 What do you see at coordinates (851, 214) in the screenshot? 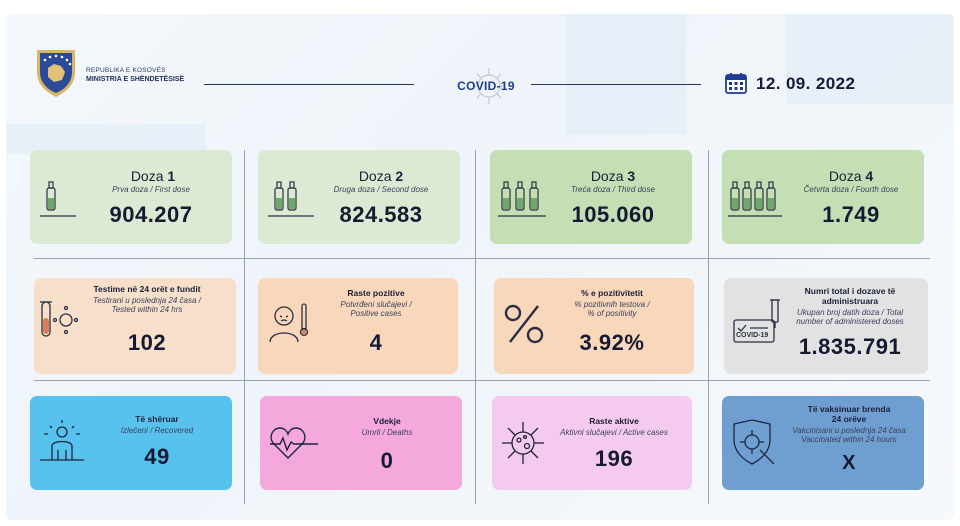
I see `dose-4-value: 1.749` at bounding box center [851, 214].